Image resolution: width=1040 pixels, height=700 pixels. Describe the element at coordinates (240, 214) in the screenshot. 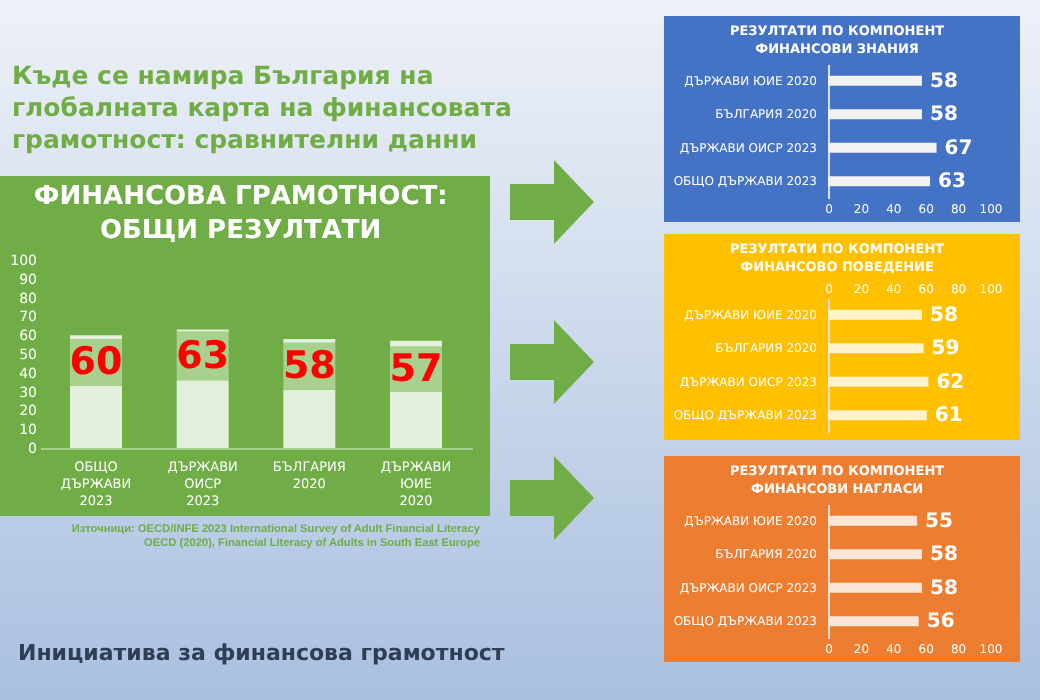

I see `chart-title: ФИНАНСОВА ГРАМОТНОСТ: ОБЩИ РЕЗУЛТАТИ` at that location.